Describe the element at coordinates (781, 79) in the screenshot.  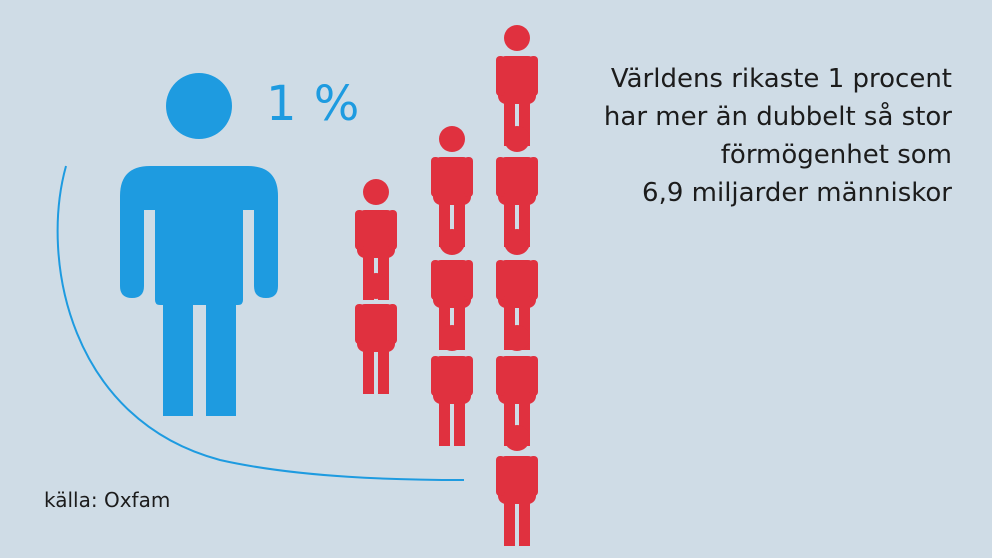
I see `headline-line: Världens rikaste 1 procent` at that location.